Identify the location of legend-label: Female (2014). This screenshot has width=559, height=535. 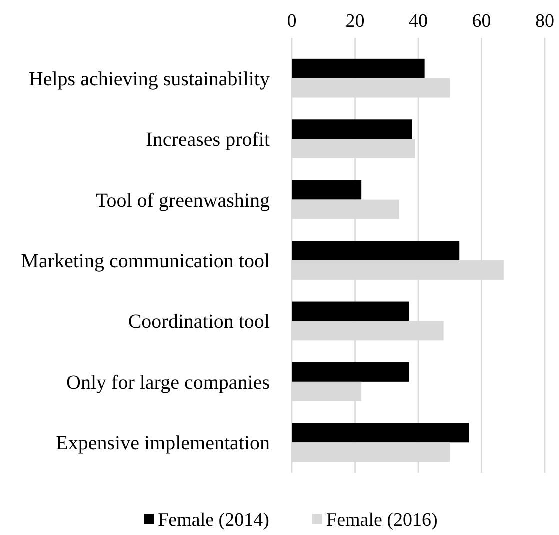
(214, 520).